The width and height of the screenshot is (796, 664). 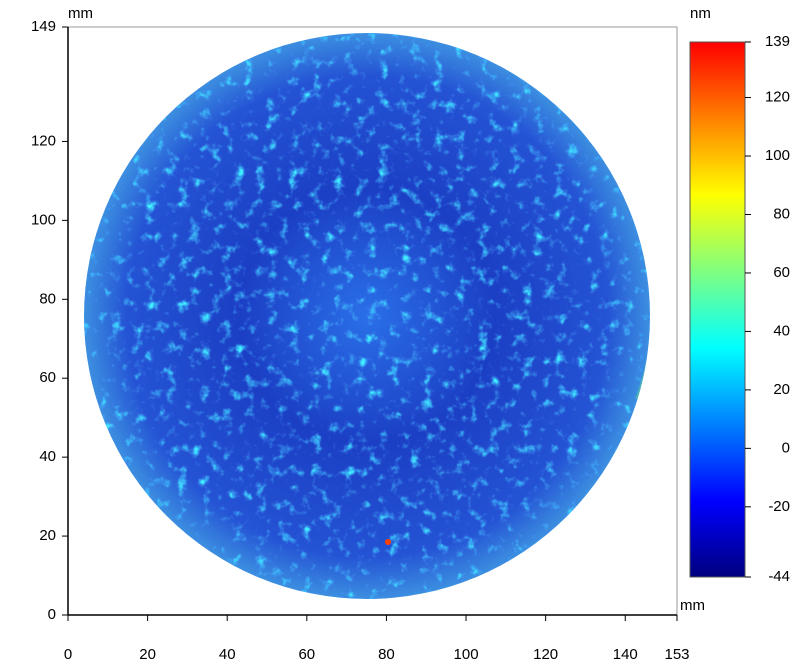 I want to click on y-tick-label: 100, so click(x=43, y=219).